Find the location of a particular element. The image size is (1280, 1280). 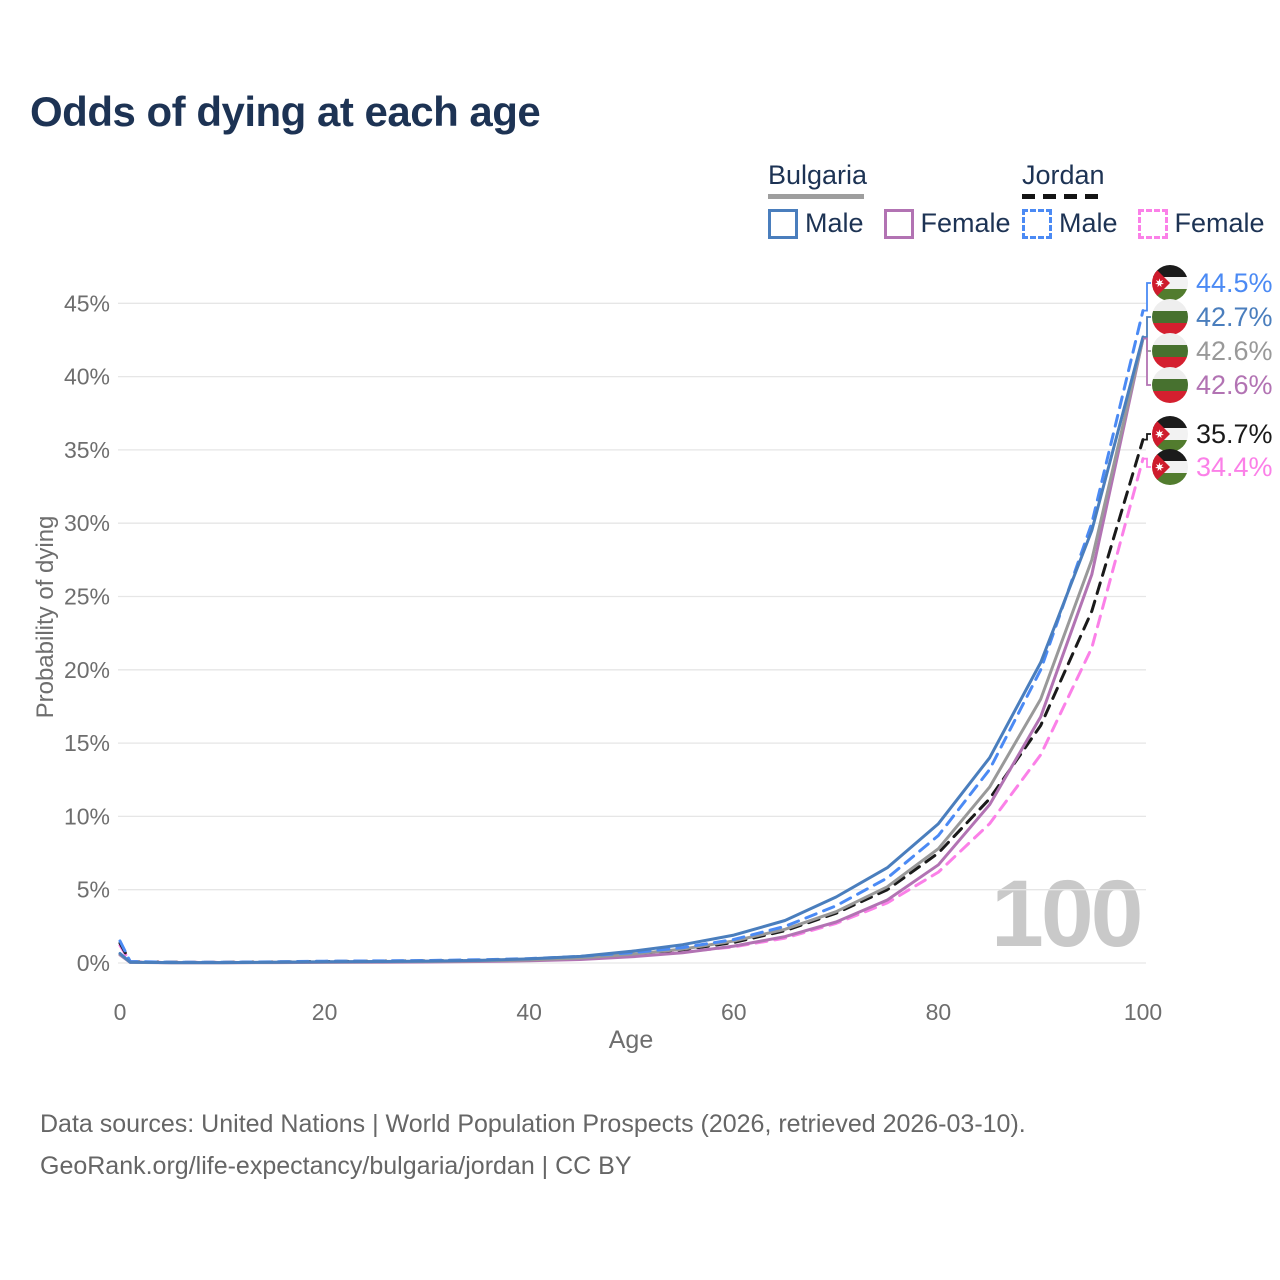

end-label-value: 44.5% is located at coordinates (1234, 282).